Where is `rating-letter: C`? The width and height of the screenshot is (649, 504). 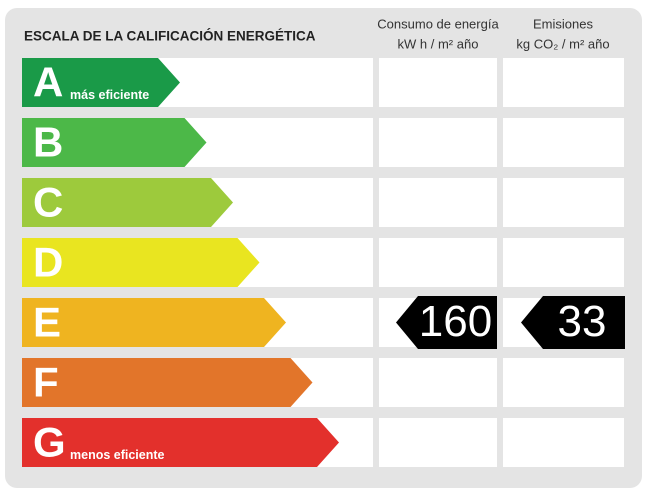
rating-letter: C is located at coordinates (48, 202).